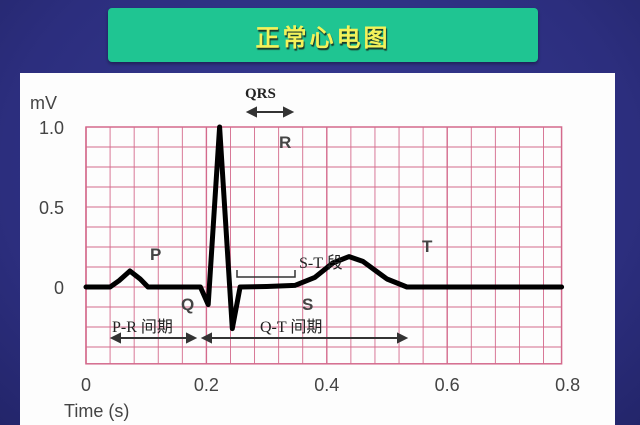  I want to click on x-tick-label: 0.2, so click(206, 385).